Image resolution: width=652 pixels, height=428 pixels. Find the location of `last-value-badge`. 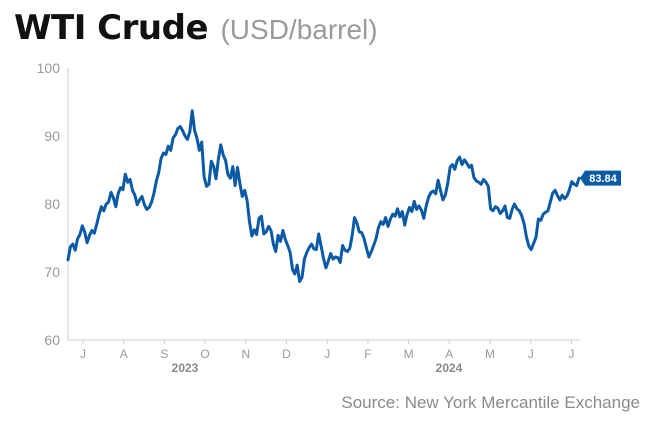

last-value-badge is located at coordinates (600, 178).